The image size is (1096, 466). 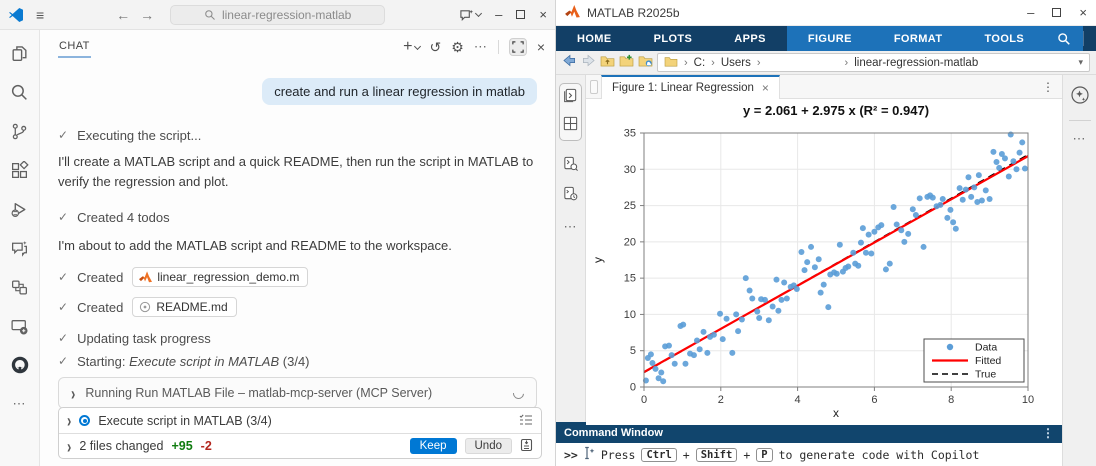 What do you see at coordinates (20, 287) in the screenshot?
I see `remote-explorer-icon` at bounding box center [20, 287].